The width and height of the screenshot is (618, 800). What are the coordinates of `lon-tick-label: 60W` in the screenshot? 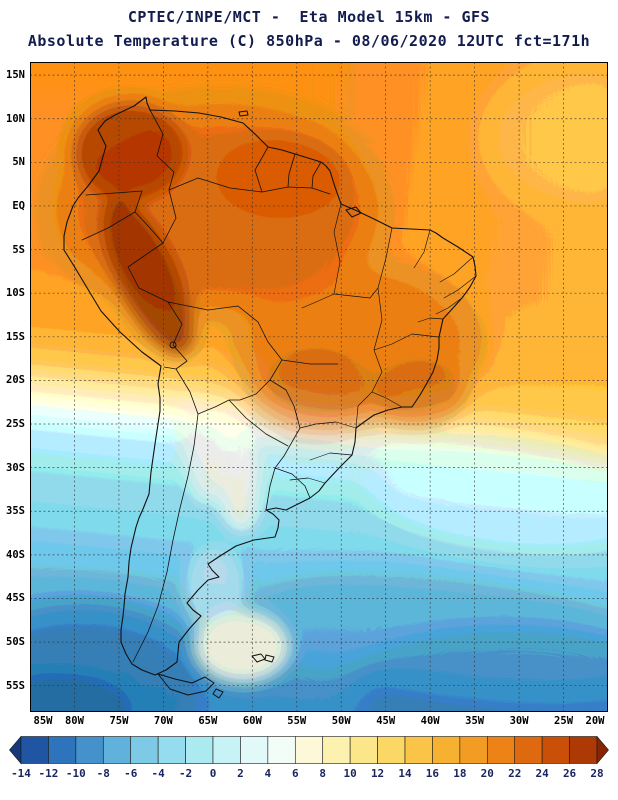 It's located at (252, 721).